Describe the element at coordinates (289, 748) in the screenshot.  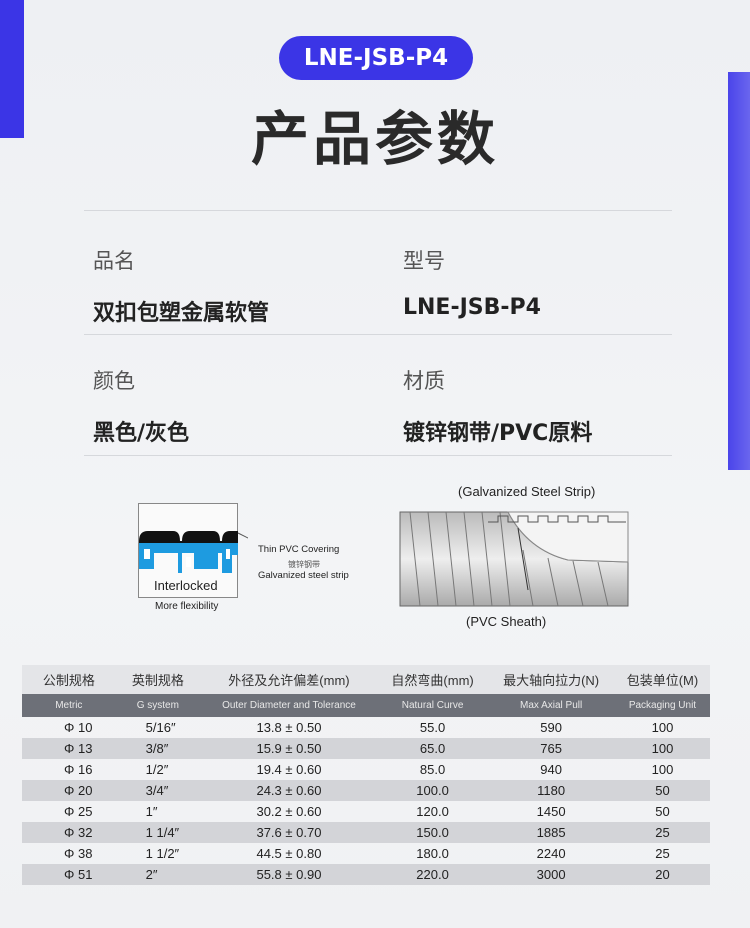
I see `table-cell: 15.9 ± 0.50` at that location.